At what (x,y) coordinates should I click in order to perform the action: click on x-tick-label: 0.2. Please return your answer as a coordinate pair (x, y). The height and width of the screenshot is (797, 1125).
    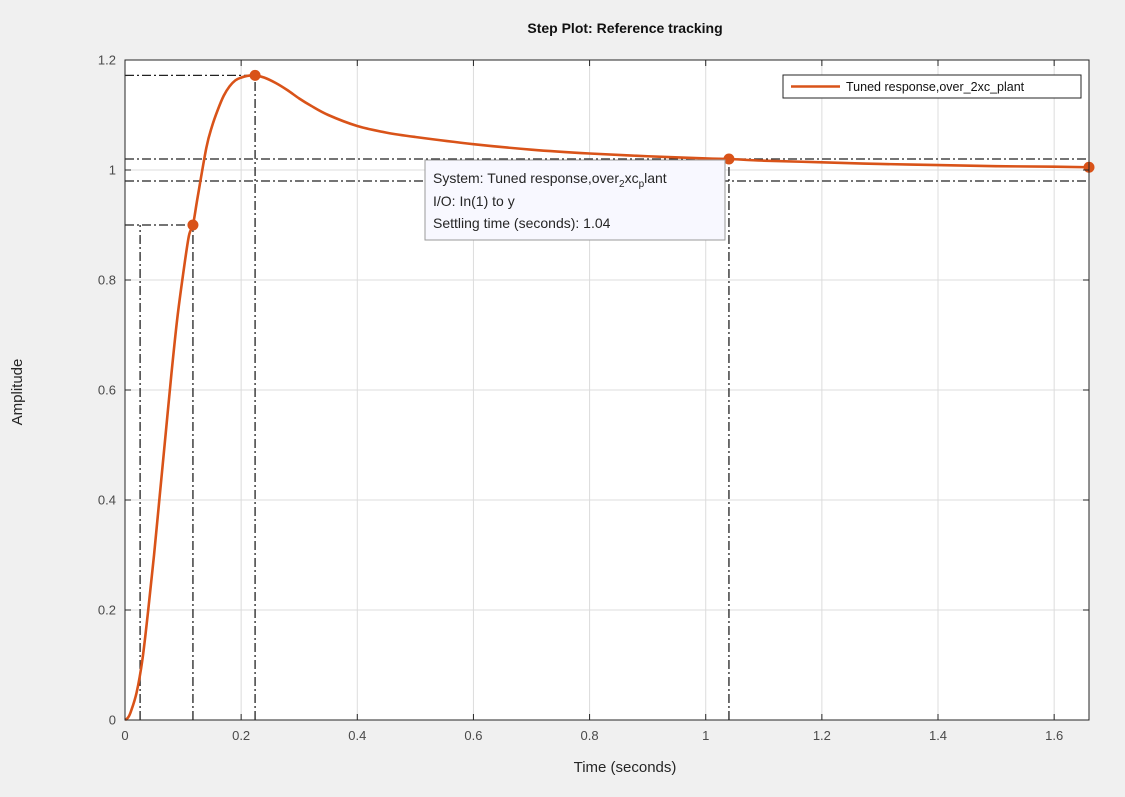
    Looking at the image, I should click on (241, 735).